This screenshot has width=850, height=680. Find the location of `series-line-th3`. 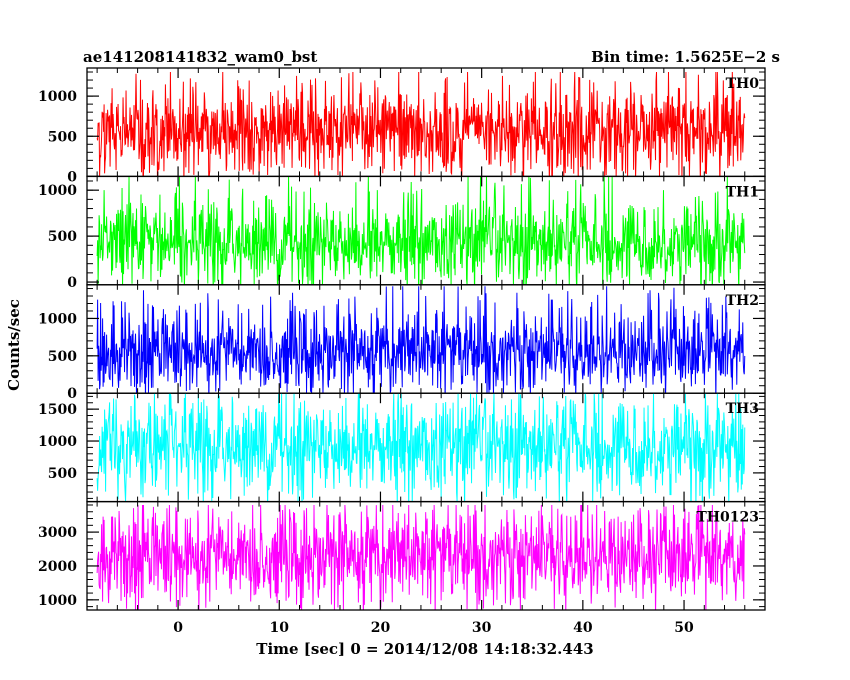

series-line-th3 is located at coordinates (421, 447).